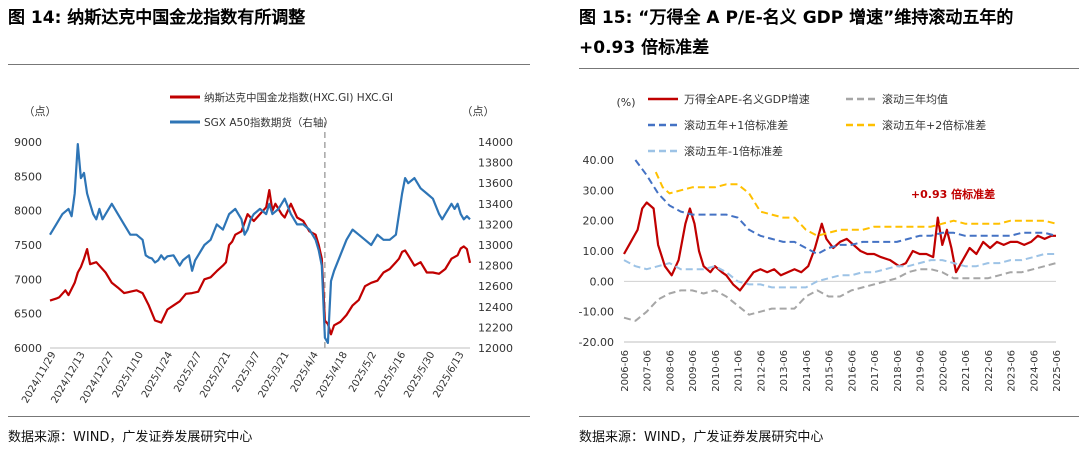 The width and height of the screenshot is (1080, 454). Describe the element at coordinates (269, 416) in the screenshot. I see `figure-14-bottom-rule` at that location.